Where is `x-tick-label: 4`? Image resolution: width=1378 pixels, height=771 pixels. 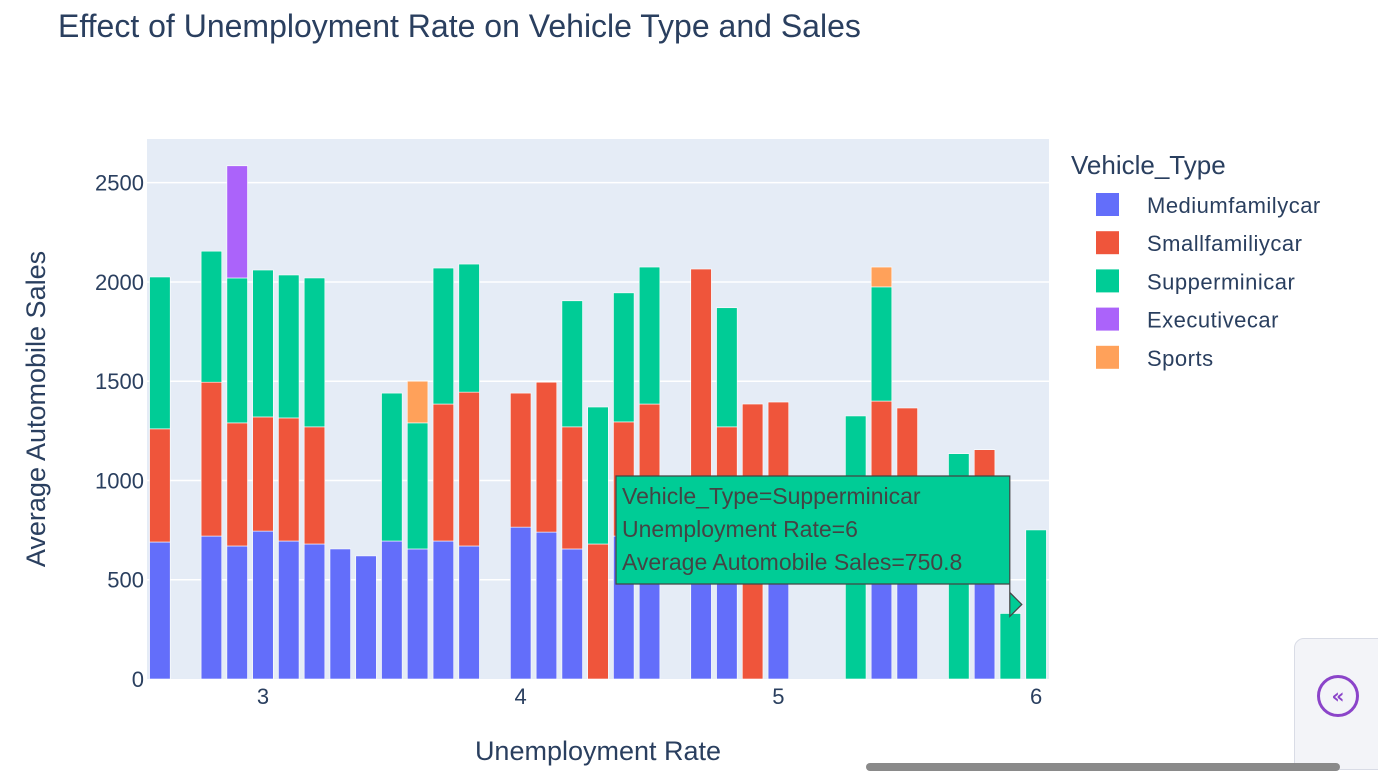 x-tick-label: 4 is located at coordinates (521, 696).